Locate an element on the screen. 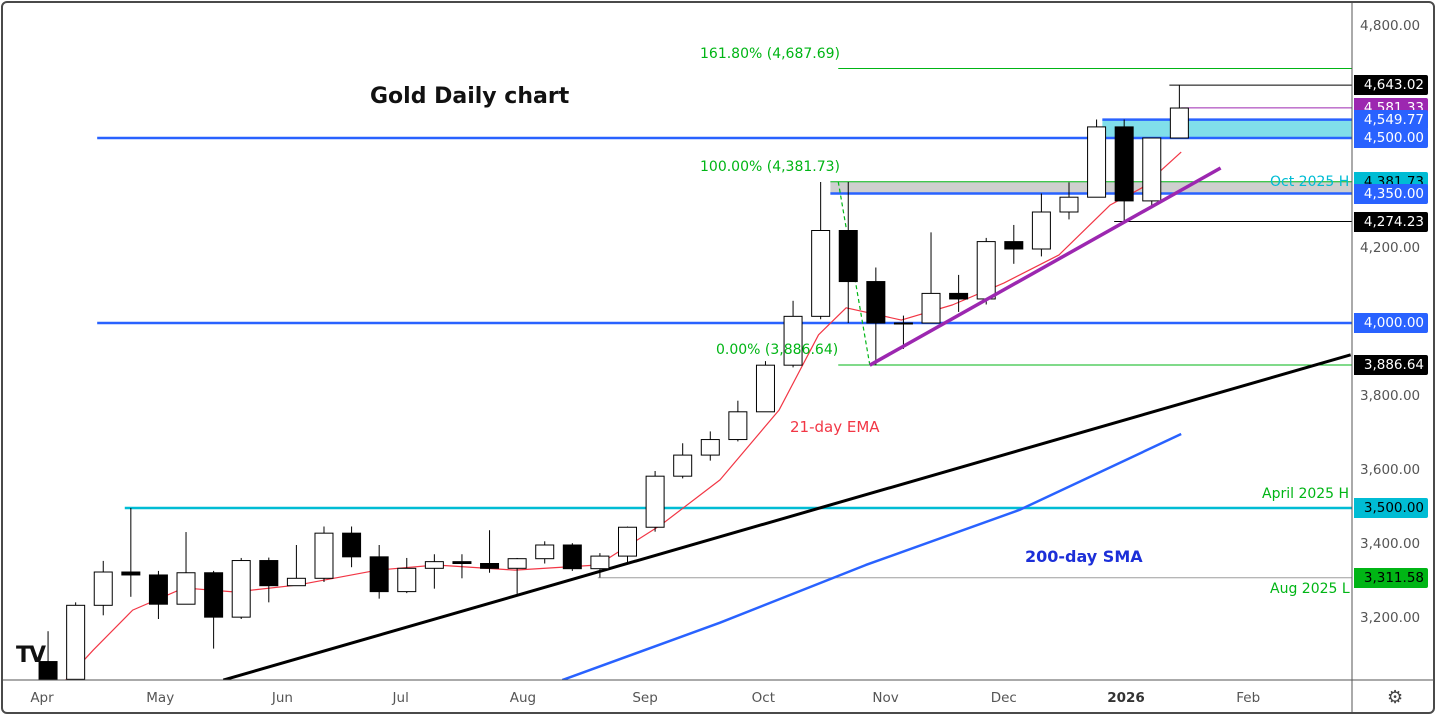 This screenshot has width=1439, height=717. sma-label: 200-day SMA is located at coordinates (1084, 556).